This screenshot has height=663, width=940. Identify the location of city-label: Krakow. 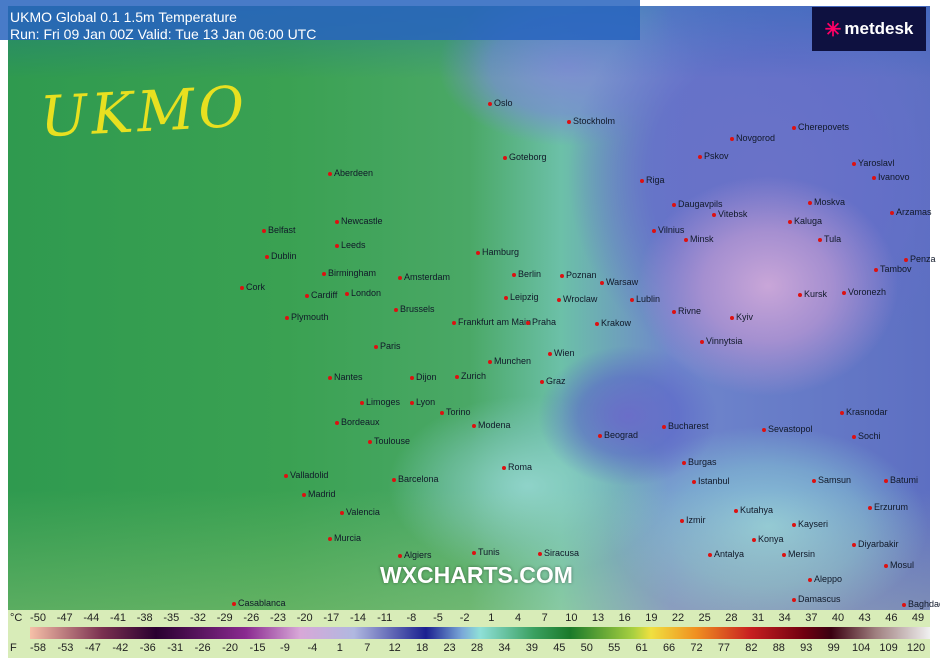
(613, 323).